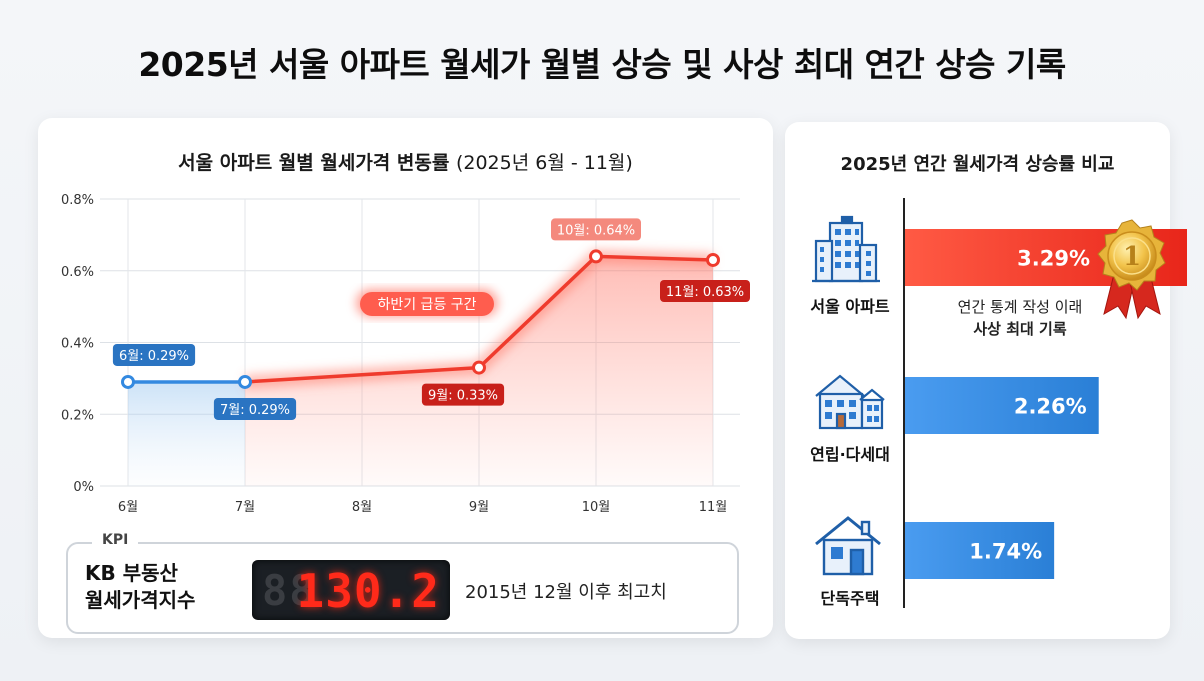 The image size is (1204, 681). I want to click on x-tick-label: 6월, so click(128, 507).